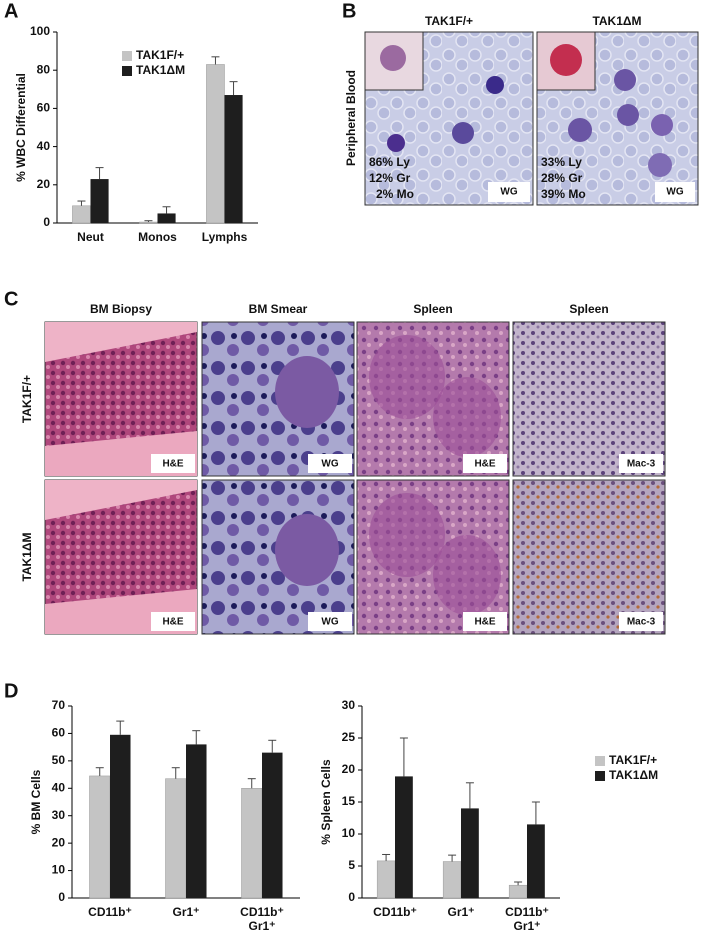  Describe the element at coordinates (40, 31) in the screenshot. I see `y-tick-label: 100` at that location.